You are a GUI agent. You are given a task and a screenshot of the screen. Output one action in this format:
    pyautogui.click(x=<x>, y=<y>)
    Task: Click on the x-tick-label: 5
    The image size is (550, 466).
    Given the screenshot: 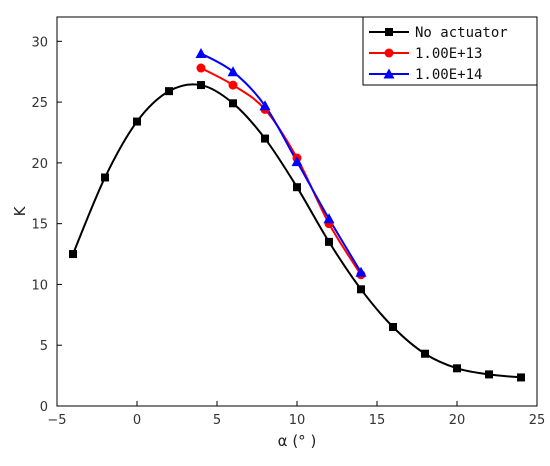 What is the action you would take?
    pyautogui.click(x=217, y=420)
    